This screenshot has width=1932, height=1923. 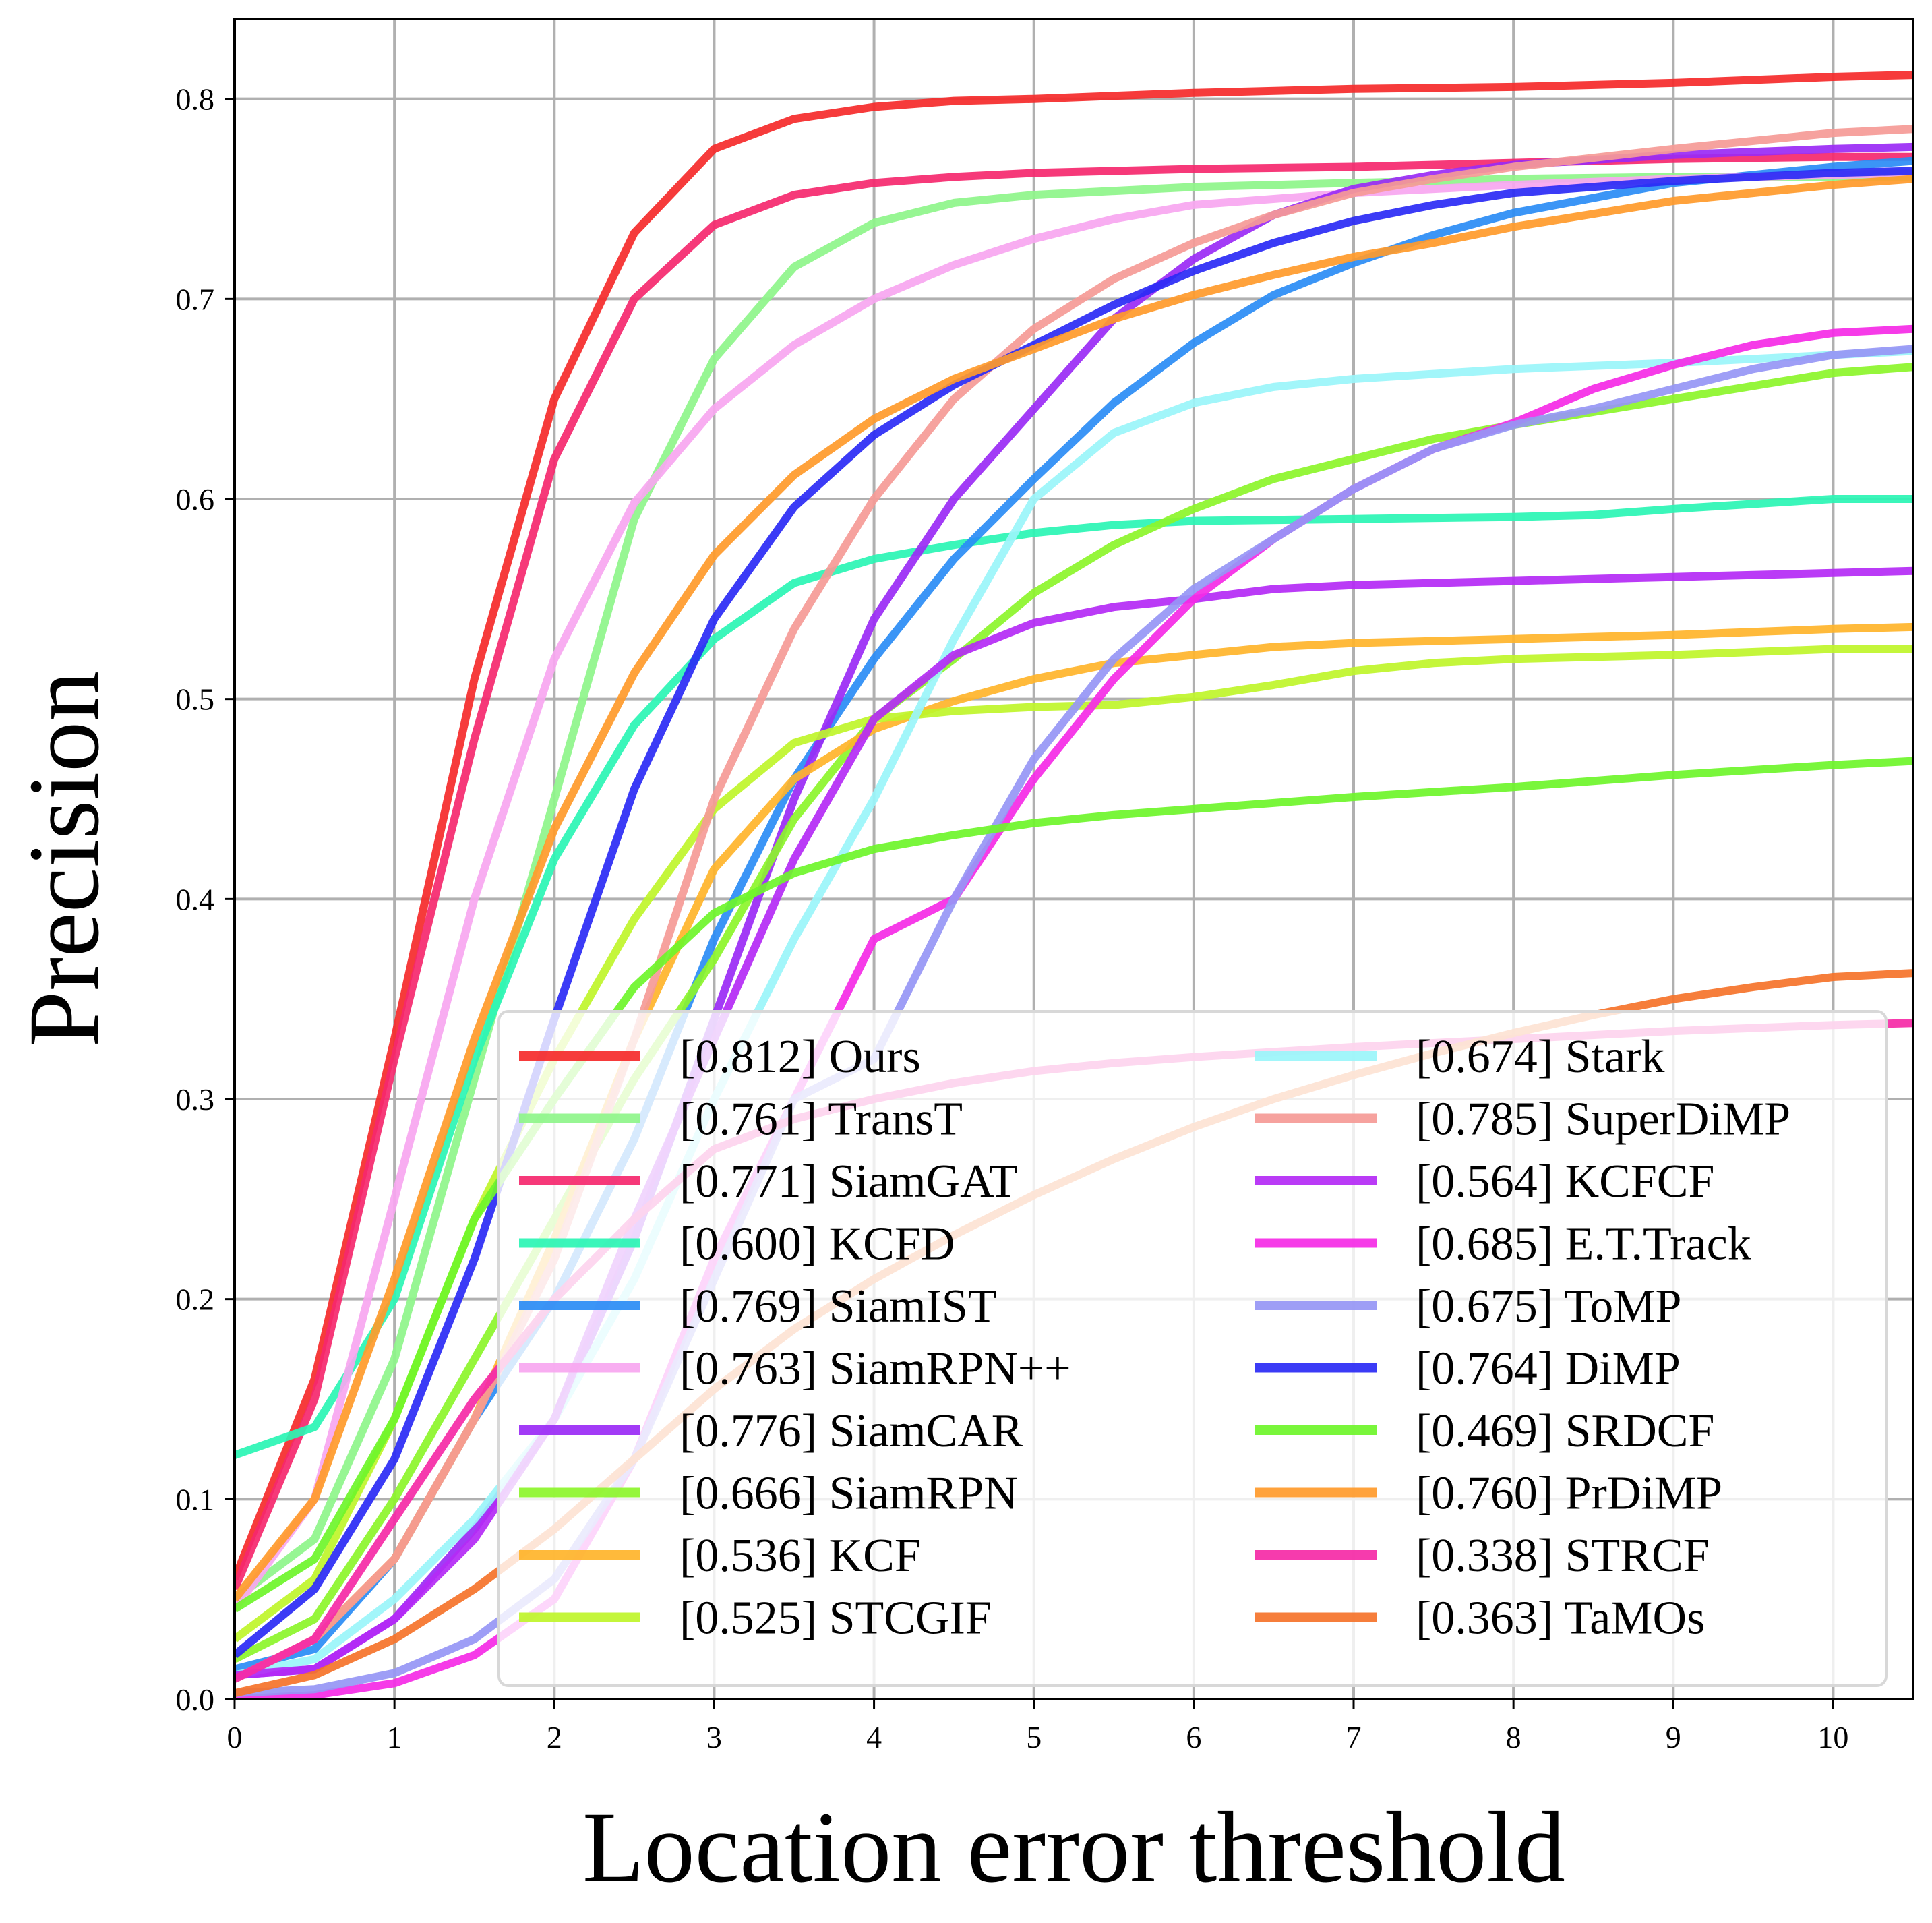 What do you see at coordinates (195, 899) in the screenshot?
I see `y-tick-label: 0.4` at bounding box center [195, 899].